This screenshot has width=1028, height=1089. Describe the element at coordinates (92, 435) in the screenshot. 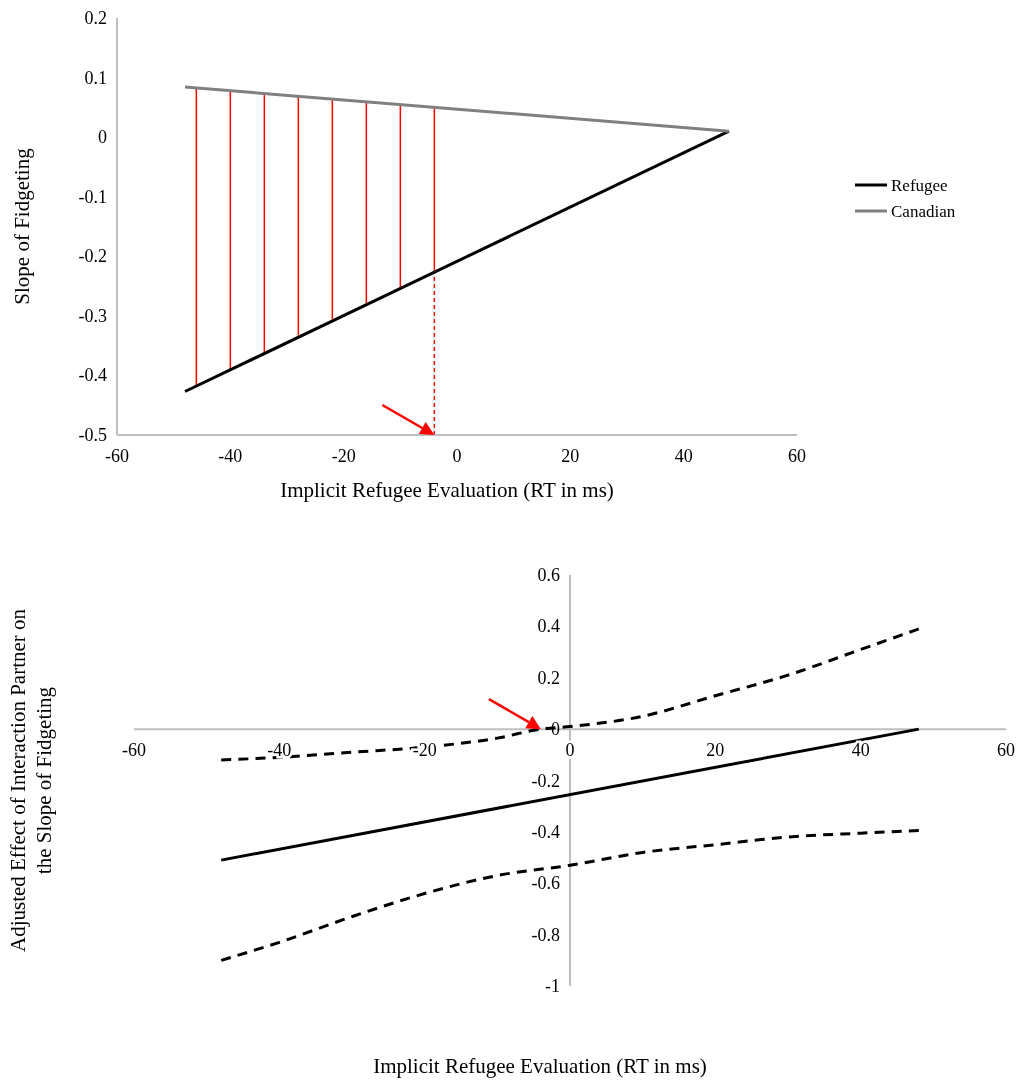

I see `y-tick-label: -0.5` at that location.